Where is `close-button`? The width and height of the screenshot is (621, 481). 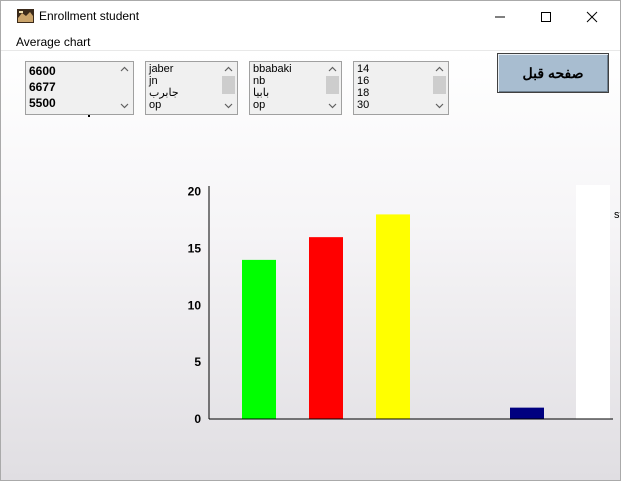 close-button is located at coordinates (592, 16).